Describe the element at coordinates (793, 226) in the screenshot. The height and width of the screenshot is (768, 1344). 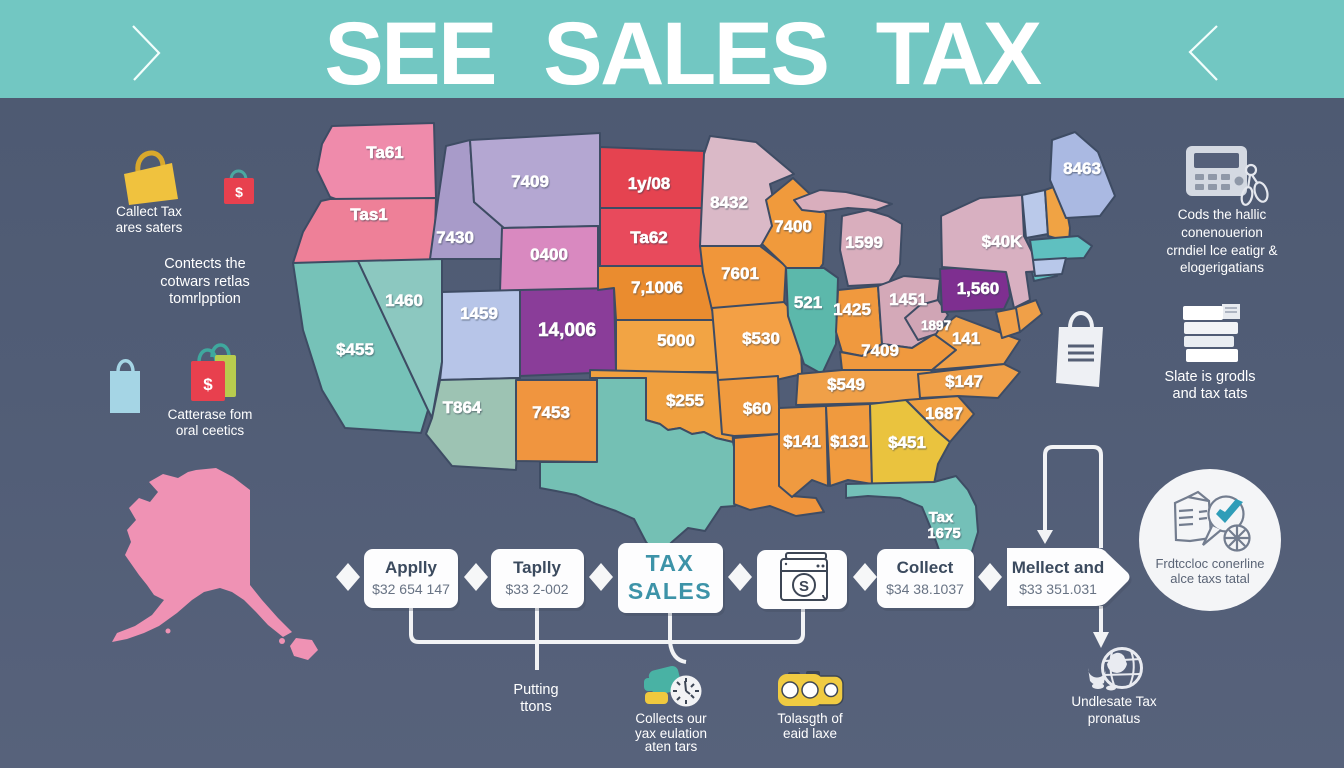
I see `svg-text: 7400` at that location.